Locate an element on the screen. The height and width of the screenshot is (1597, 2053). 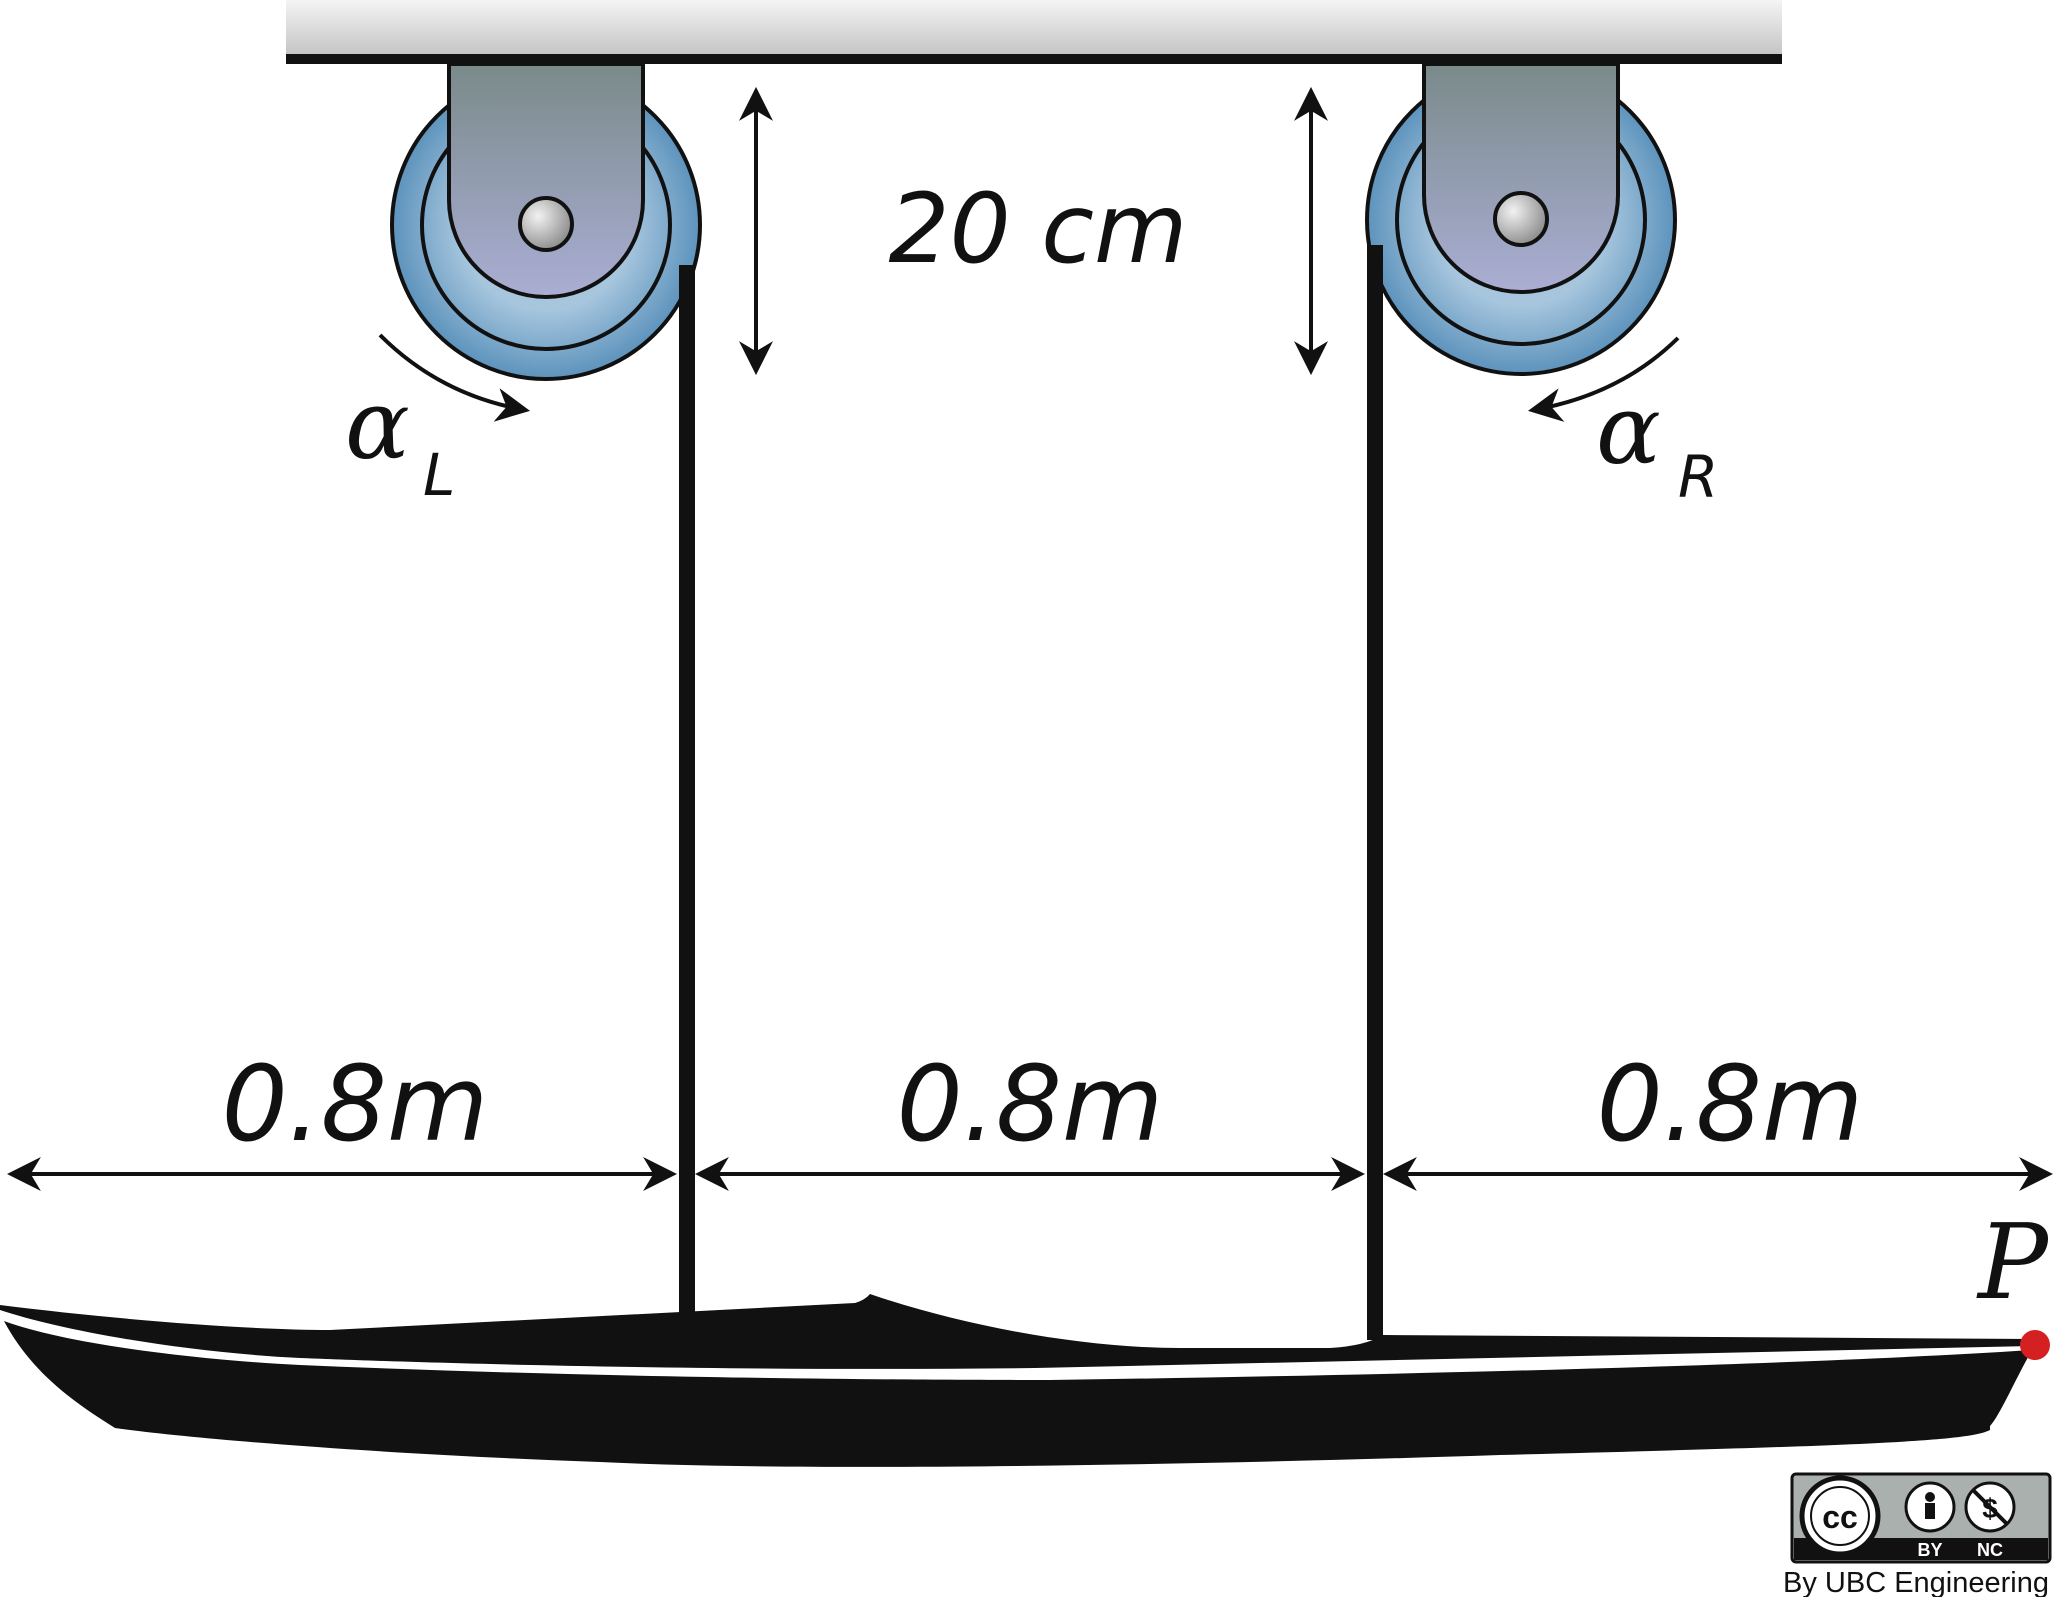
cc-icon-text: cc is located at coordinates (1840, 1517).